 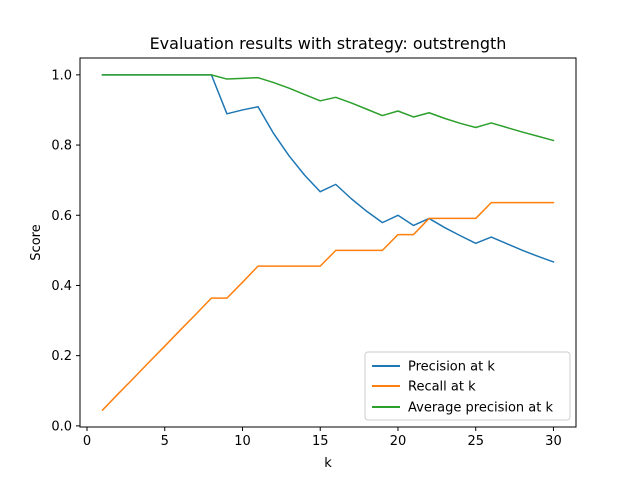 What do you see at coordinates (61, 216) in the screenshot?
I see `y-tick-label: 0.6` at bounding box center [61, 216].